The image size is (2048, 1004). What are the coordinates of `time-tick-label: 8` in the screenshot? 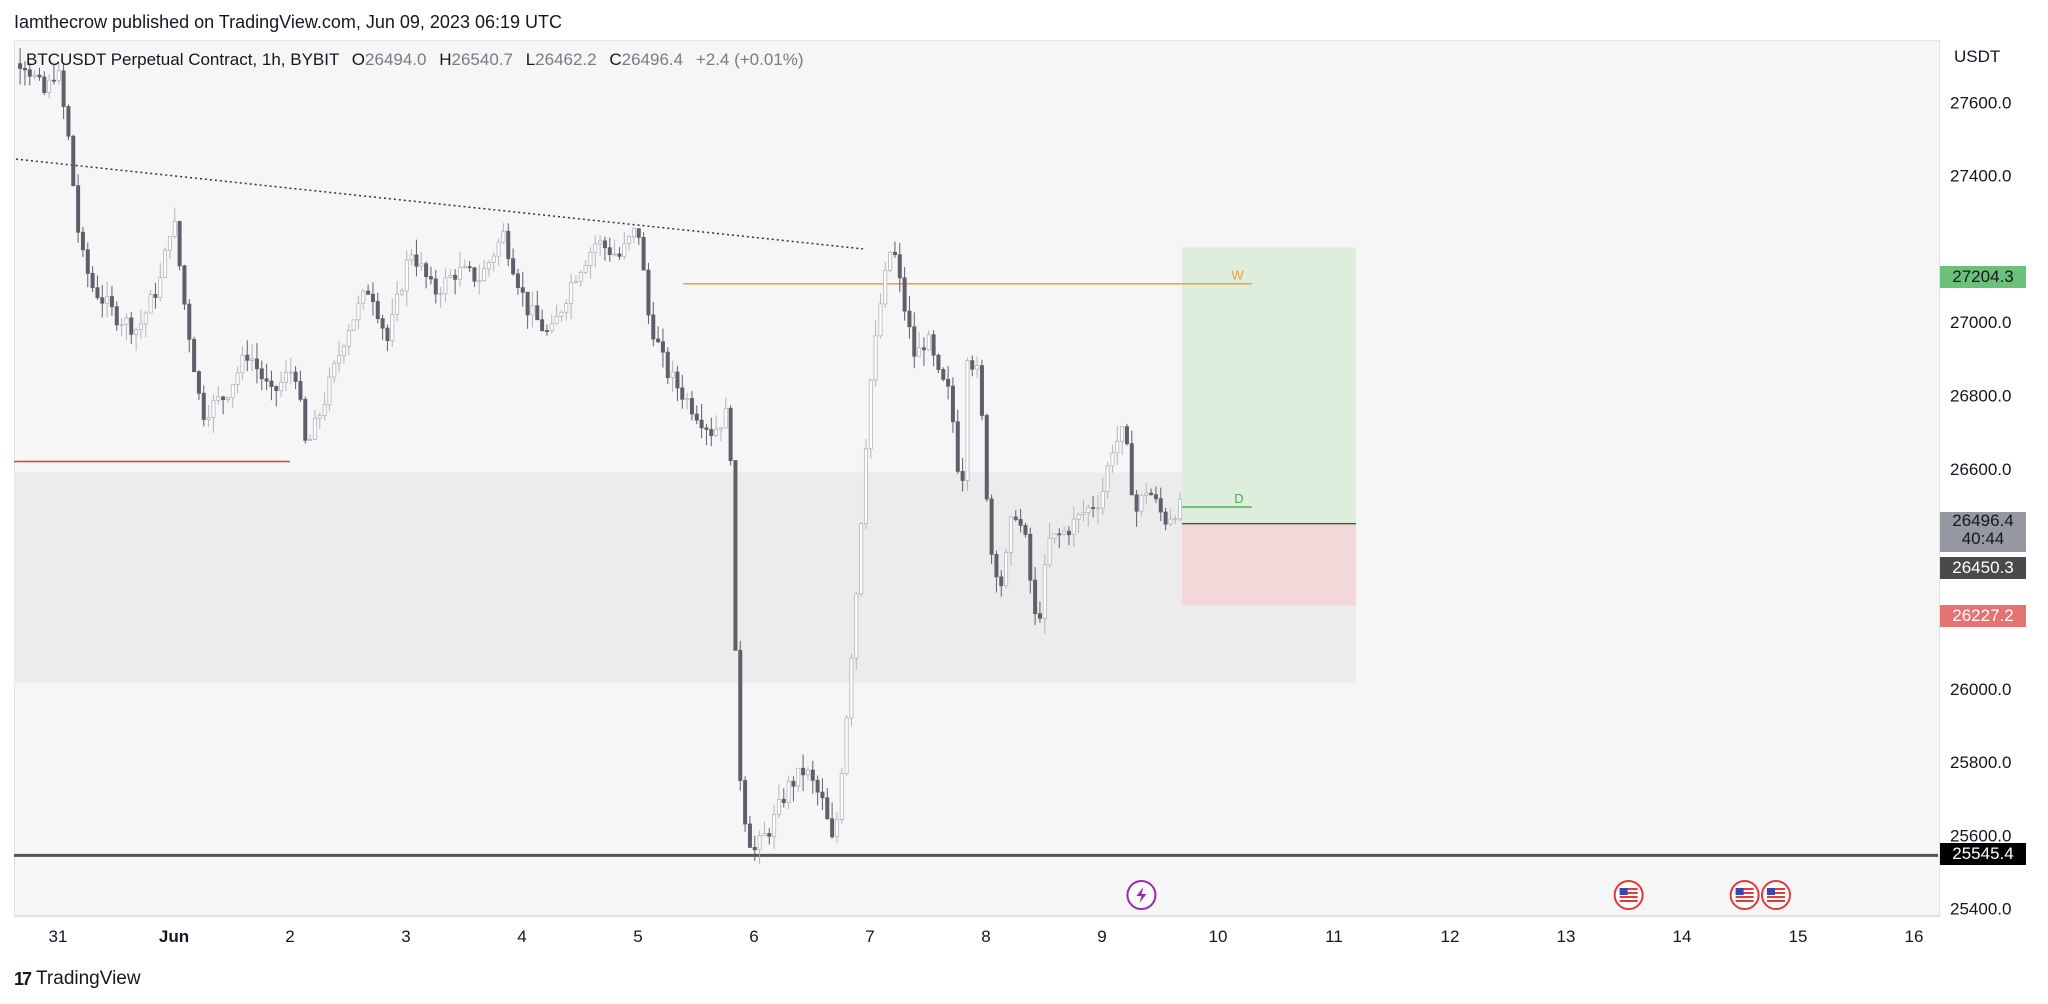 It's located at (985, 936).